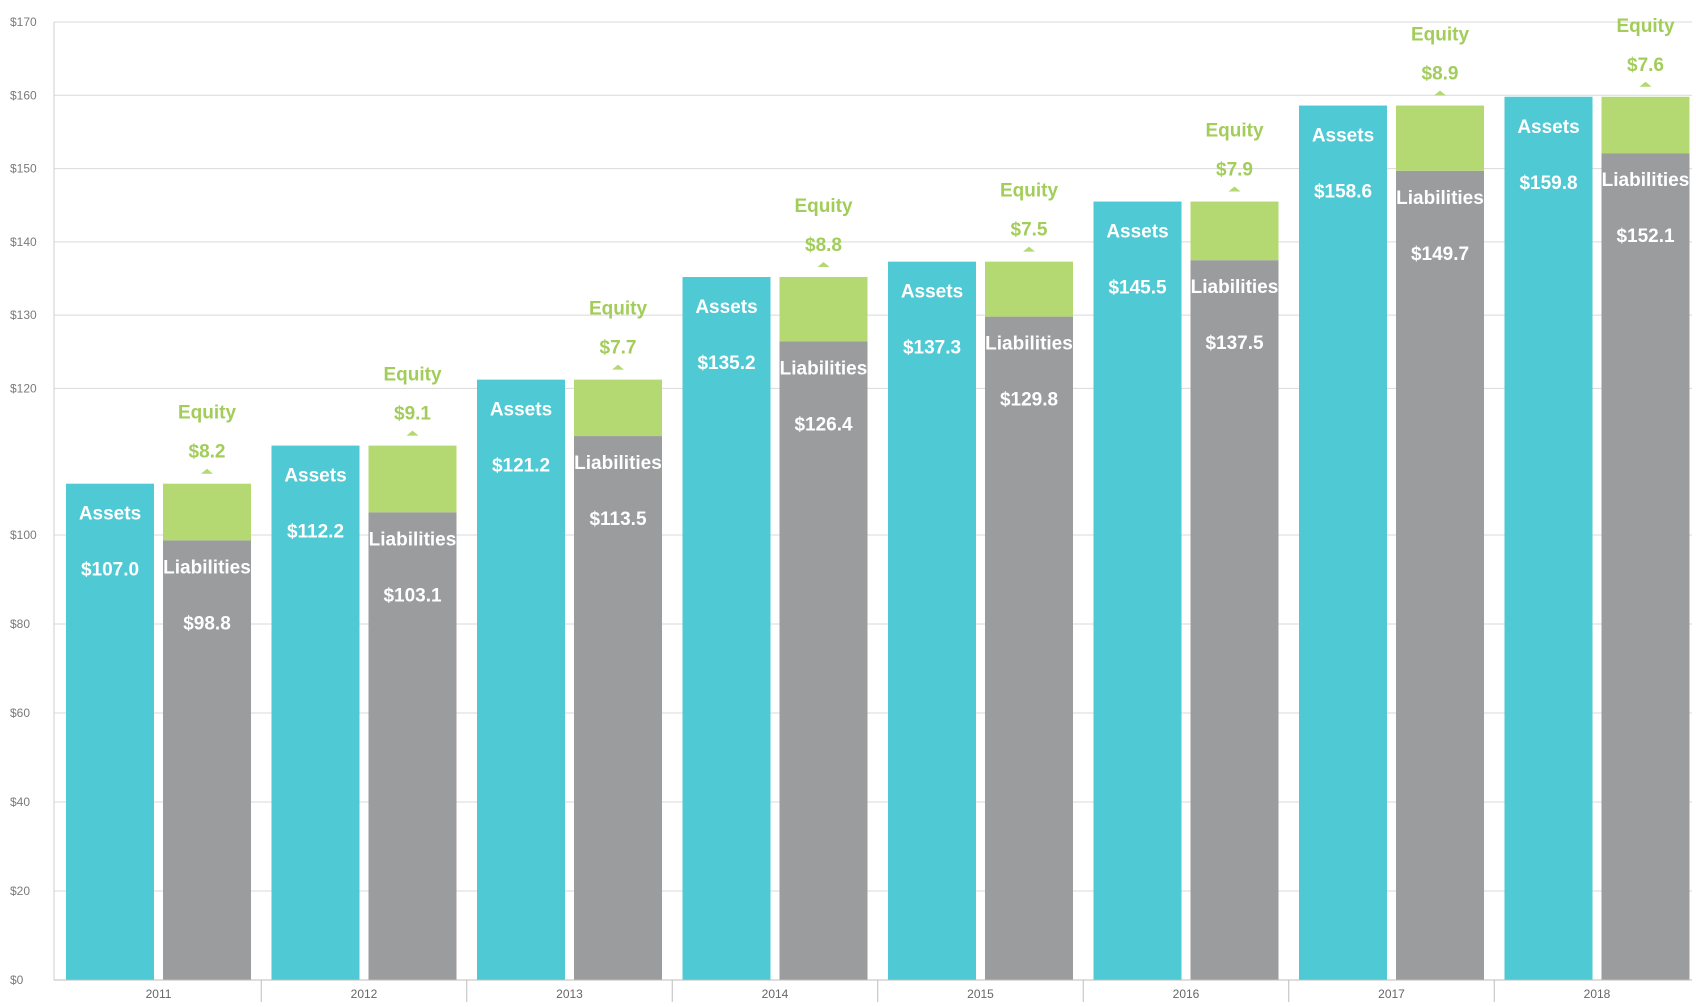 This screenshot has height=1007, width=1696. I want to click on x-tick-label: 2017, so click(1391, 994).